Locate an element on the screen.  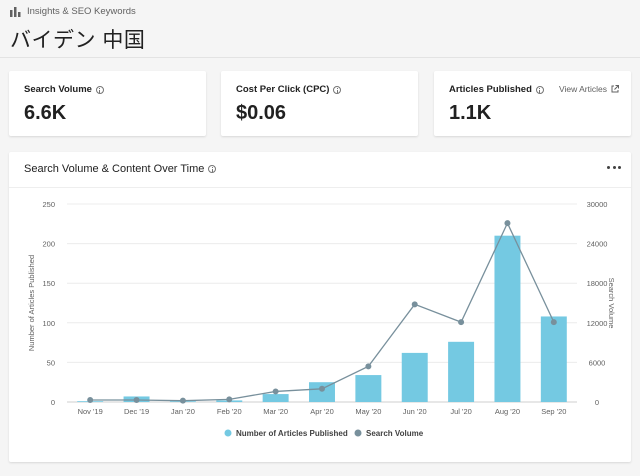
kpi-label-container: Search Volume is located at coordinates (64, 89).